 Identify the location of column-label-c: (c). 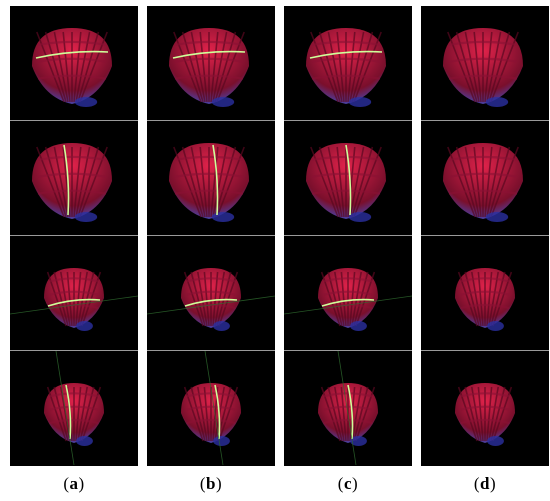
(348, 484).